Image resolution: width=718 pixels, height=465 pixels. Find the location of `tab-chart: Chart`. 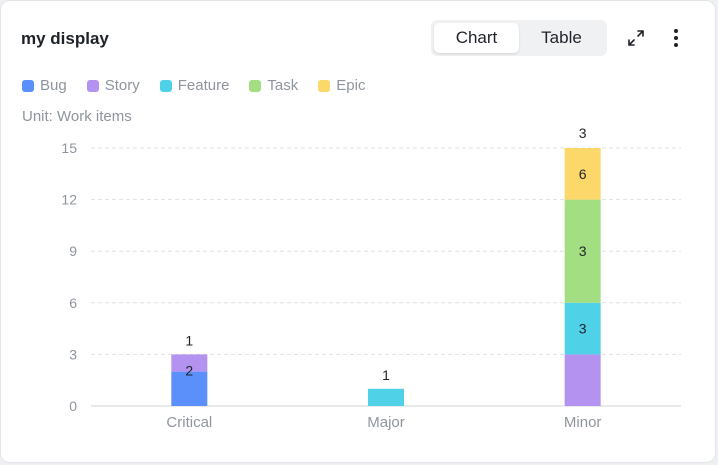

tab-chart: Chart is located at coordinates (476, 38).